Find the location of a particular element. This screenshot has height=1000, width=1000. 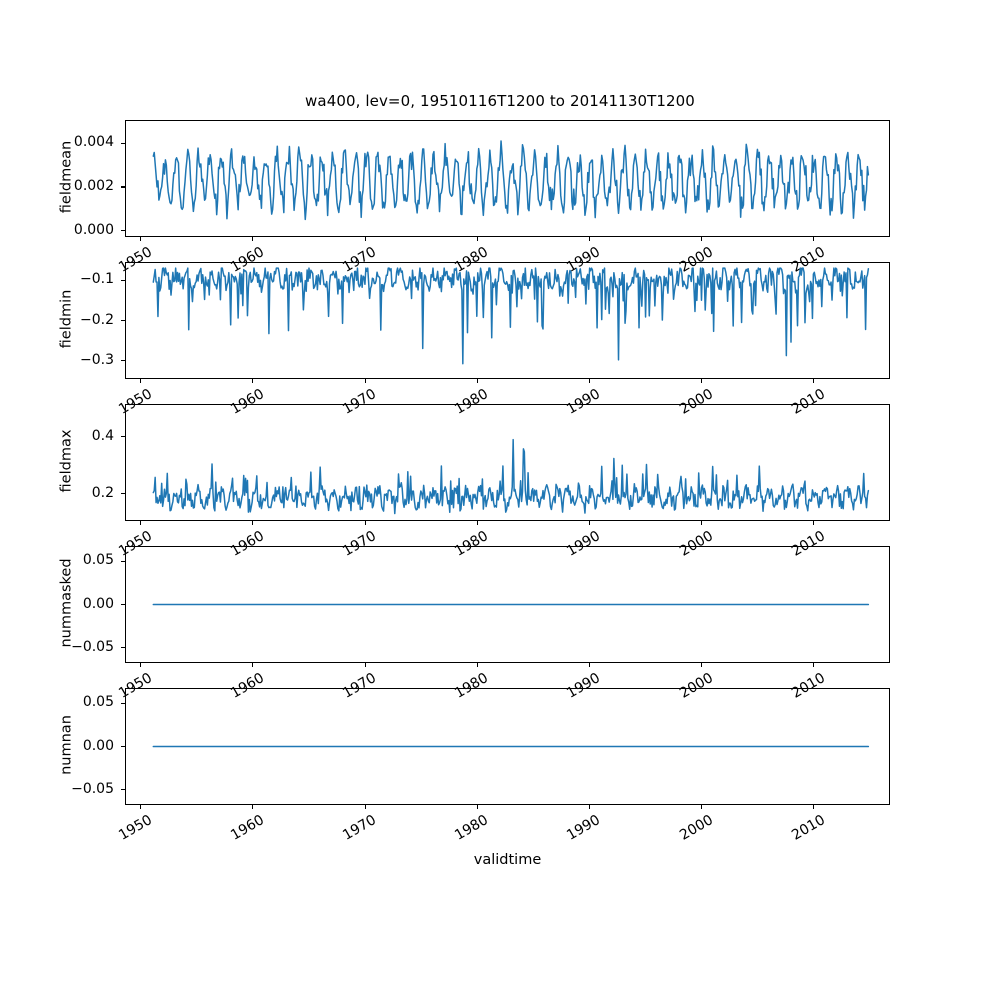

y-tick-label-nummasked-2: 0.05 is located at coordinates (98, 560).